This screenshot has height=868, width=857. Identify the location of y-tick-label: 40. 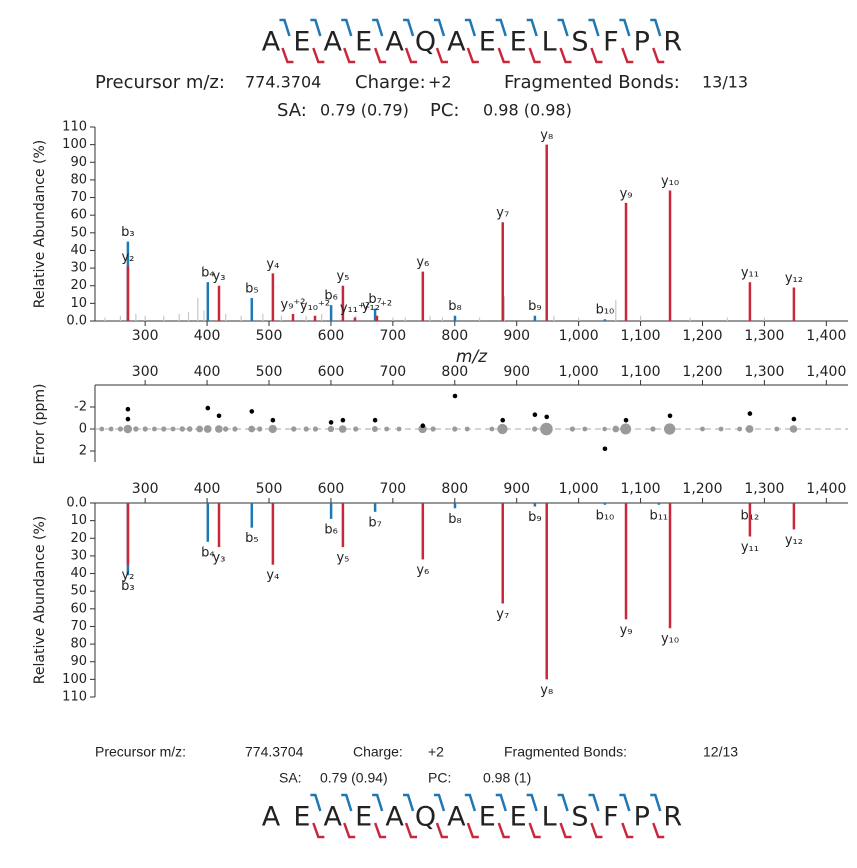
(78, 573).